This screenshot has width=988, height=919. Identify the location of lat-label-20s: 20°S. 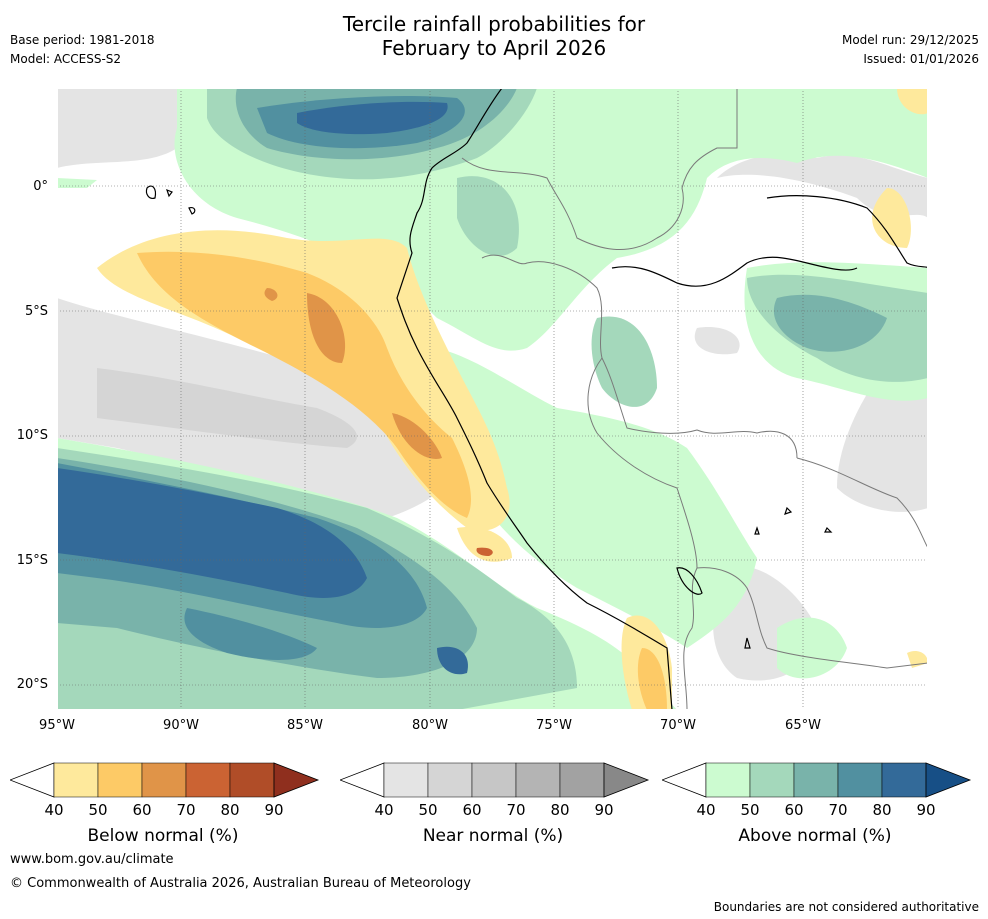
(32, 684).